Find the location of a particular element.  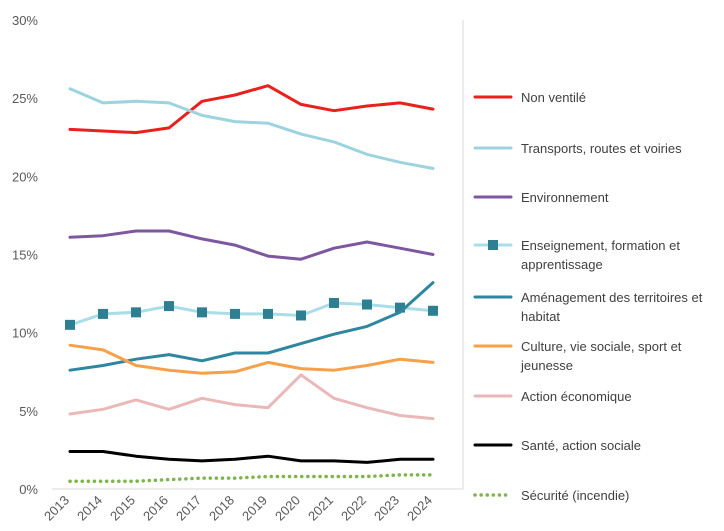

x-tick-label: 2018 is located at coordinates (221, 508).